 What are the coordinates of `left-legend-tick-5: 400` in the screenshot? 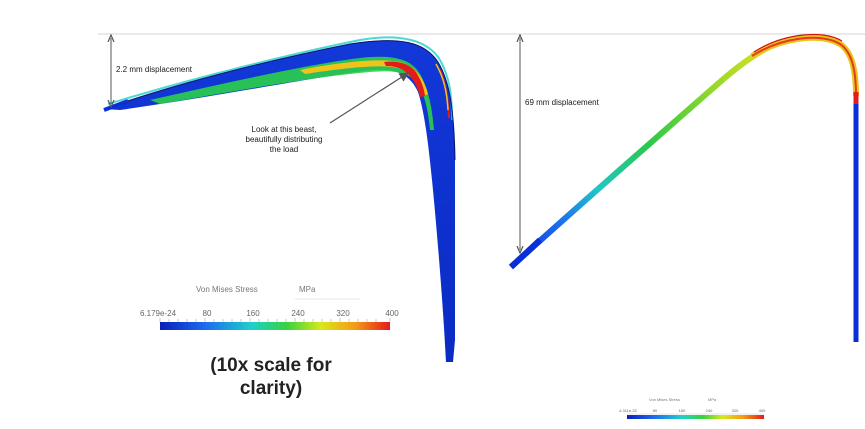 It's located at (392, 313).